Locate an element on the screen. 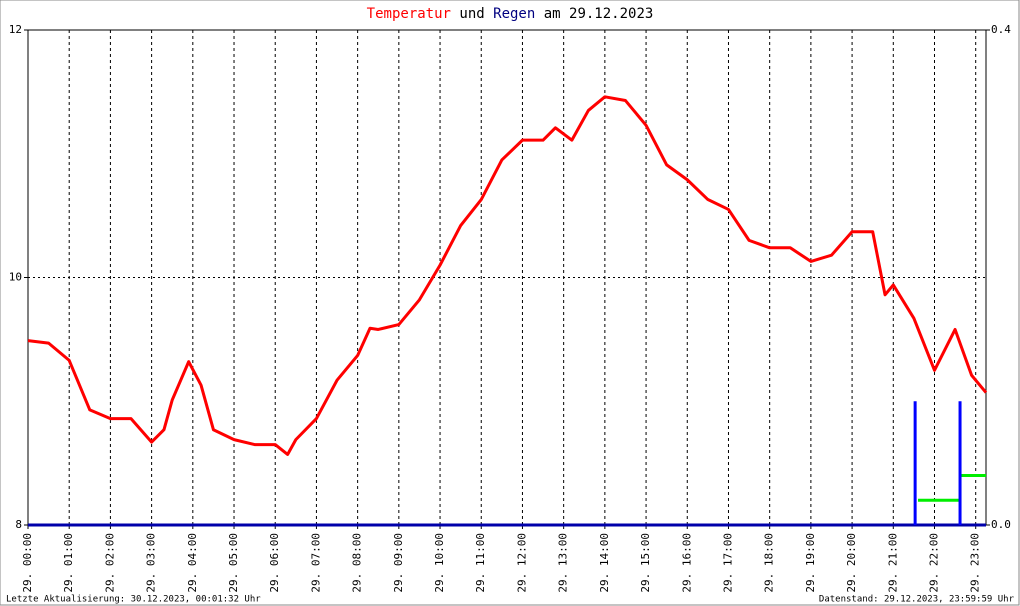  x-tick-label: 29. 02:00 is located at coordinates (109, 563).